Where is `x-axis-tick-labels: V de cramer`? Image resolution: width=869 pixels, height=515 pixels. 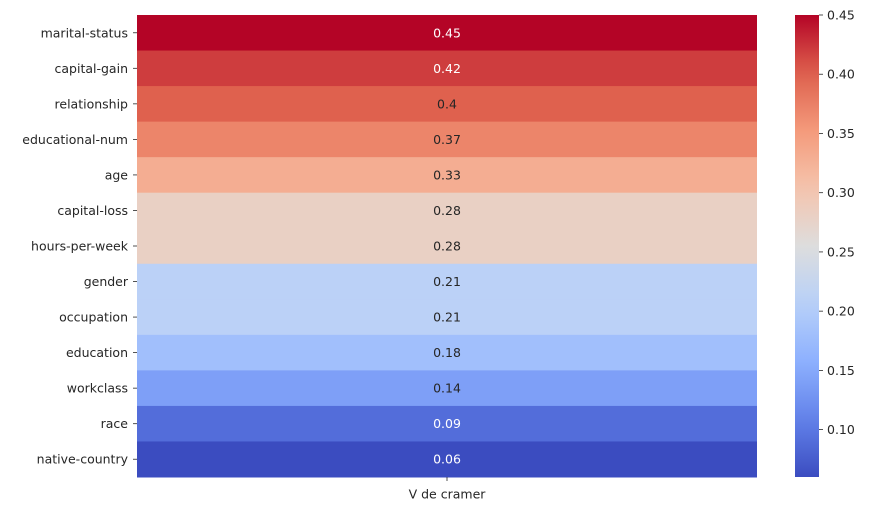
x-axis-tick-labels: V de cramer is located at coordinates (448, 489).